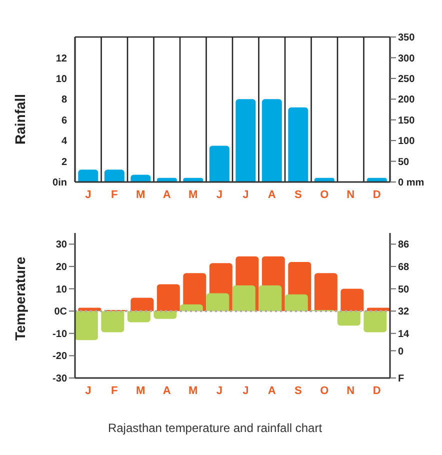 This screenshot has height=455, width=442. What do you see at coordinates (60, 356) in the screenshot?
I see `y-tick-label: -20` at bounding box center [60, 356].